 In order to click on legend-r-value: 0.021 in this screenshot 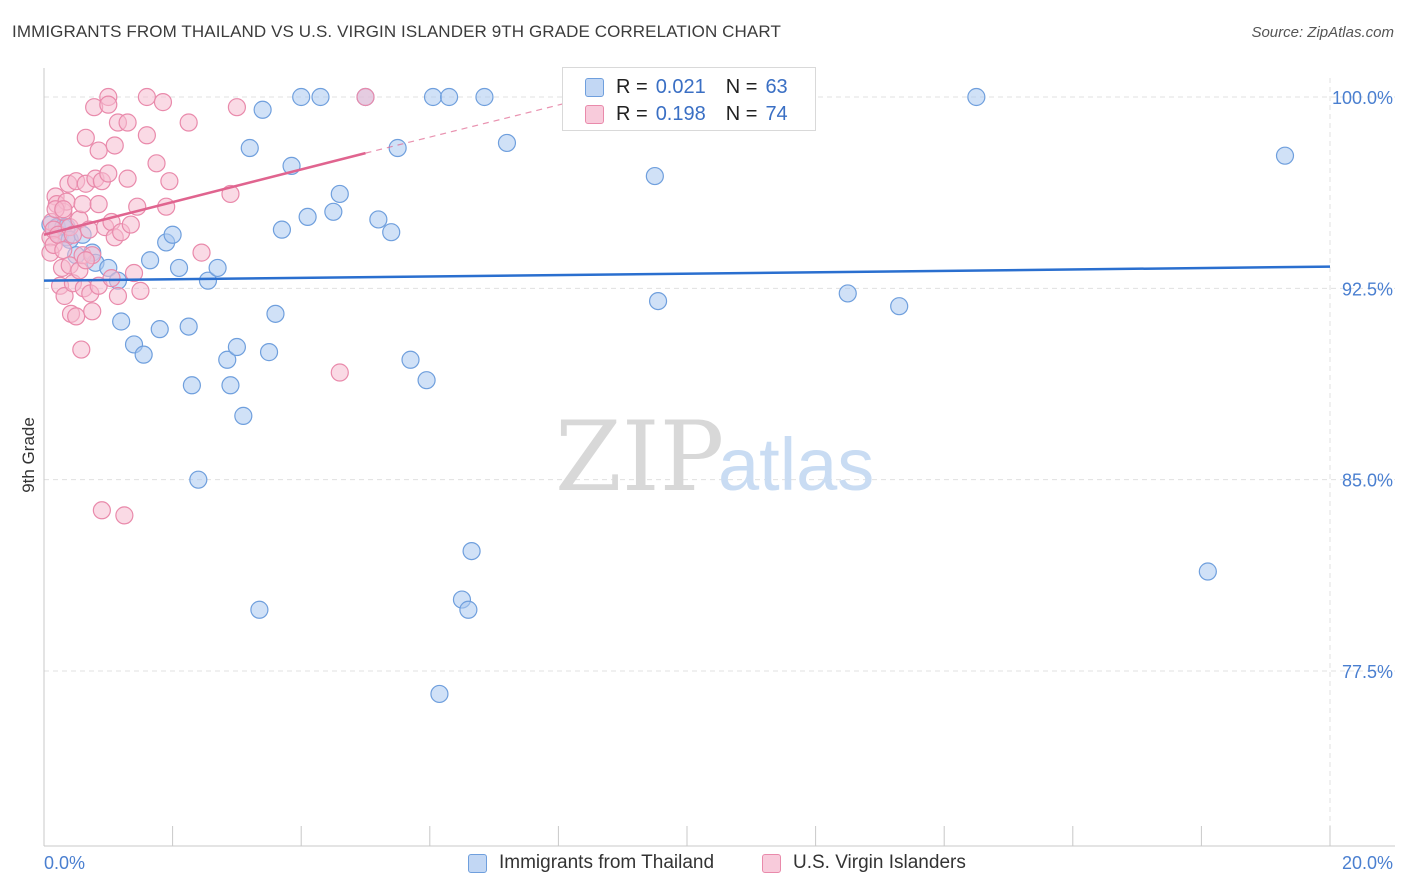, I will do `click(680, 86)`.